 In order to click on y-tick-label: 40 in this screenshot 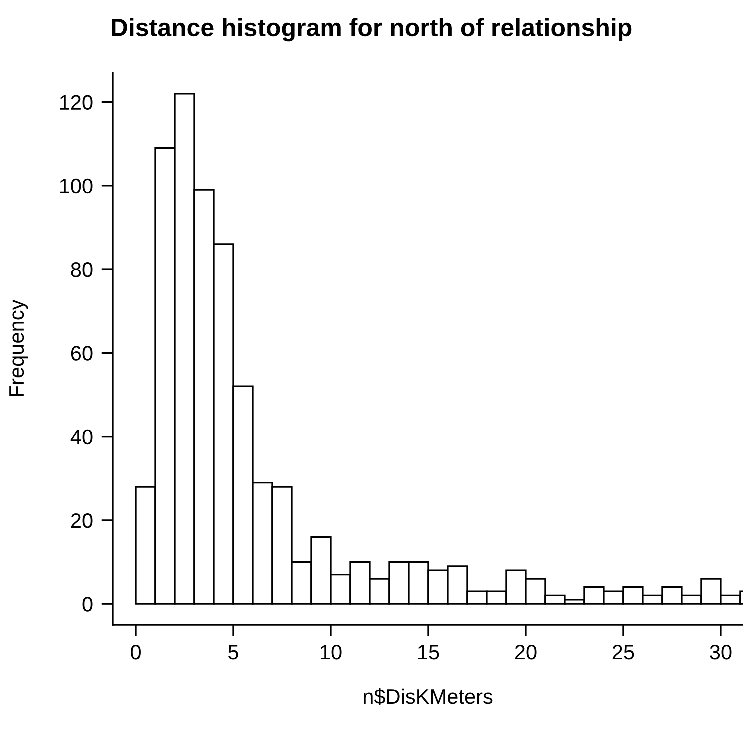, I will do `click(81, 437)`.